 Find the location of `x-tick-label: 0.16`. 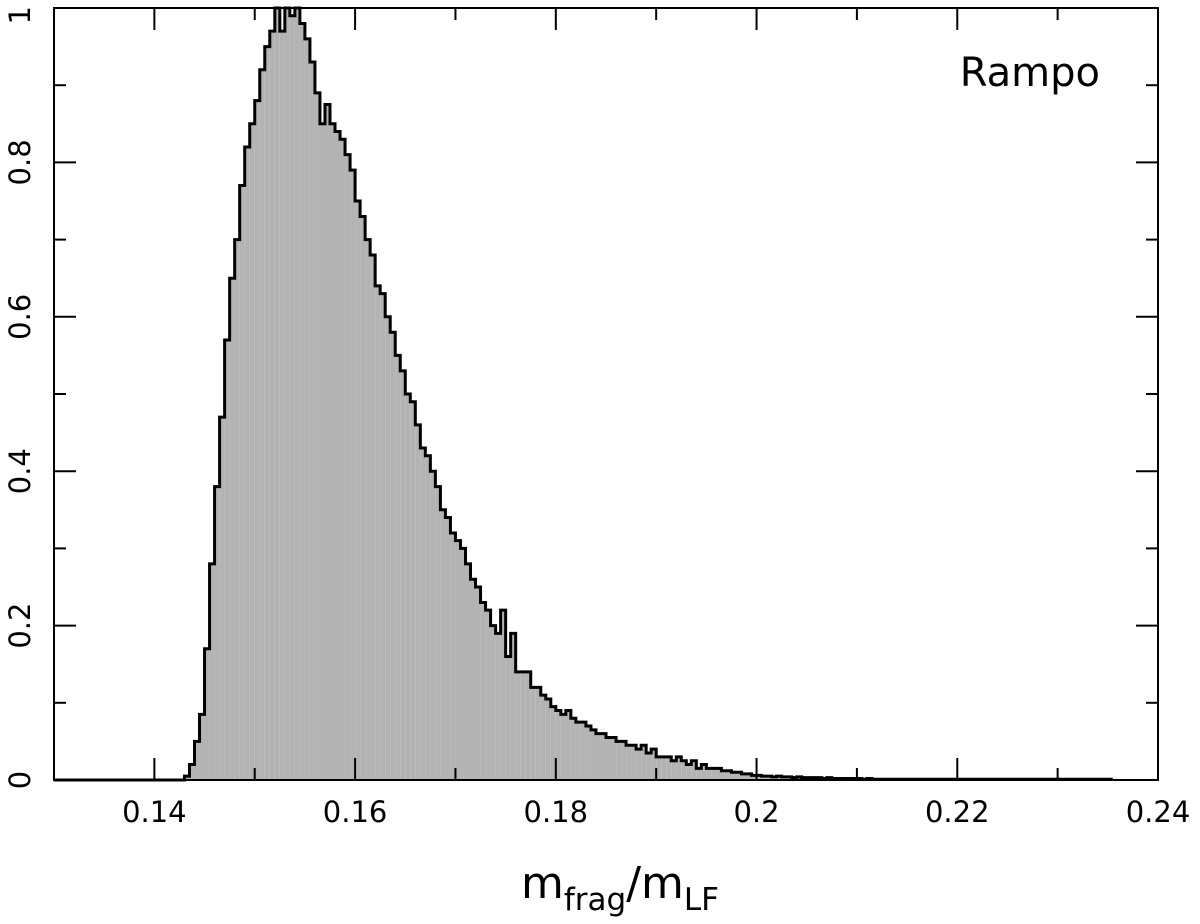

x-tick-label: 0.16 is located at coordinates (355, 812).